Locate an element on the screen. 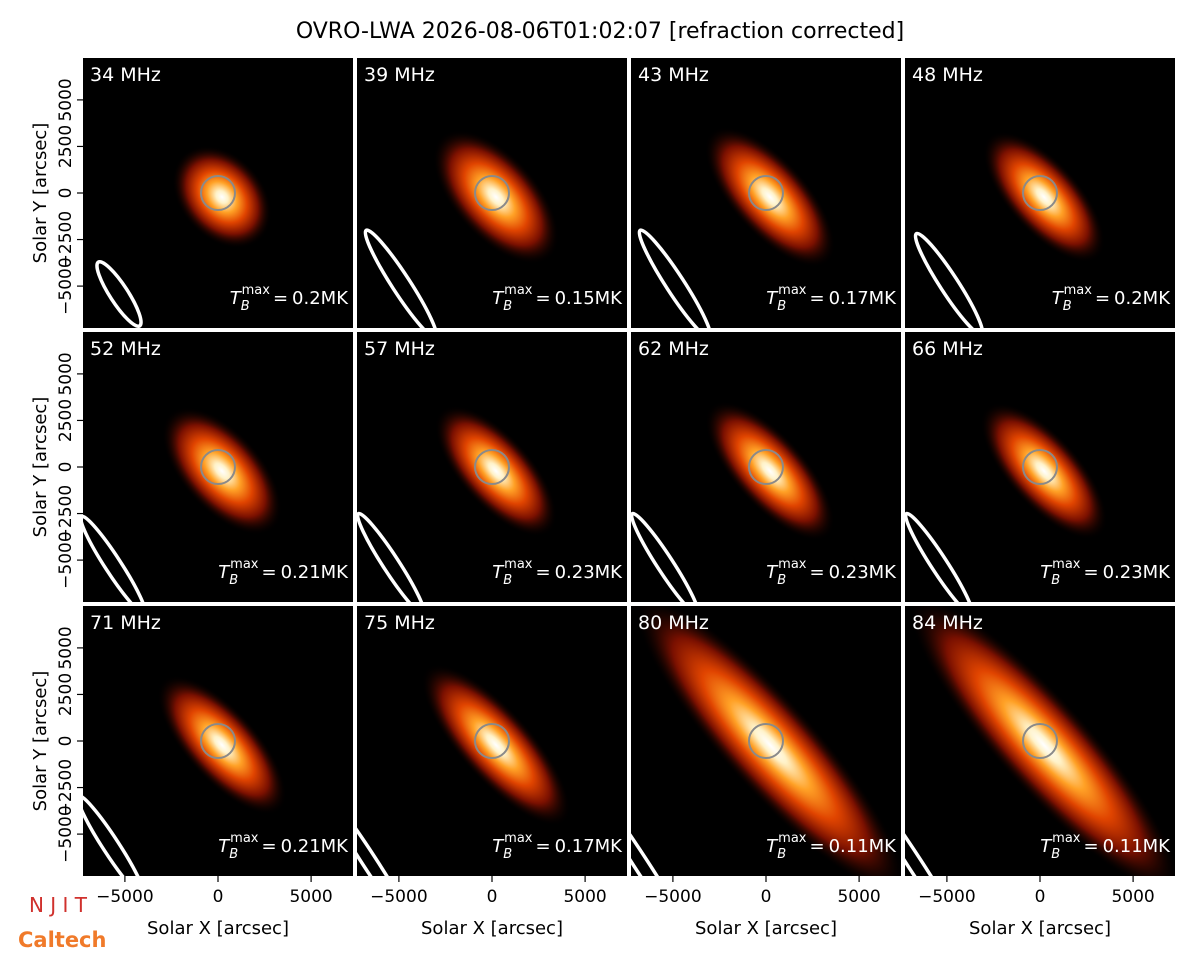  y-tick-label: 0 is located at coordinates (66, 193).